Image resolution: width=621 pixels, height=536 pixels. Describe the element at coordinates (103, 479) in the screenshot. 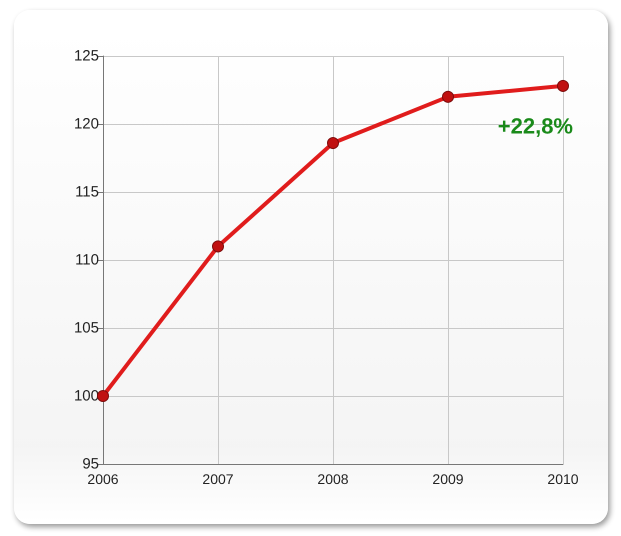

I see `x-tick-label: 2006` at that location.